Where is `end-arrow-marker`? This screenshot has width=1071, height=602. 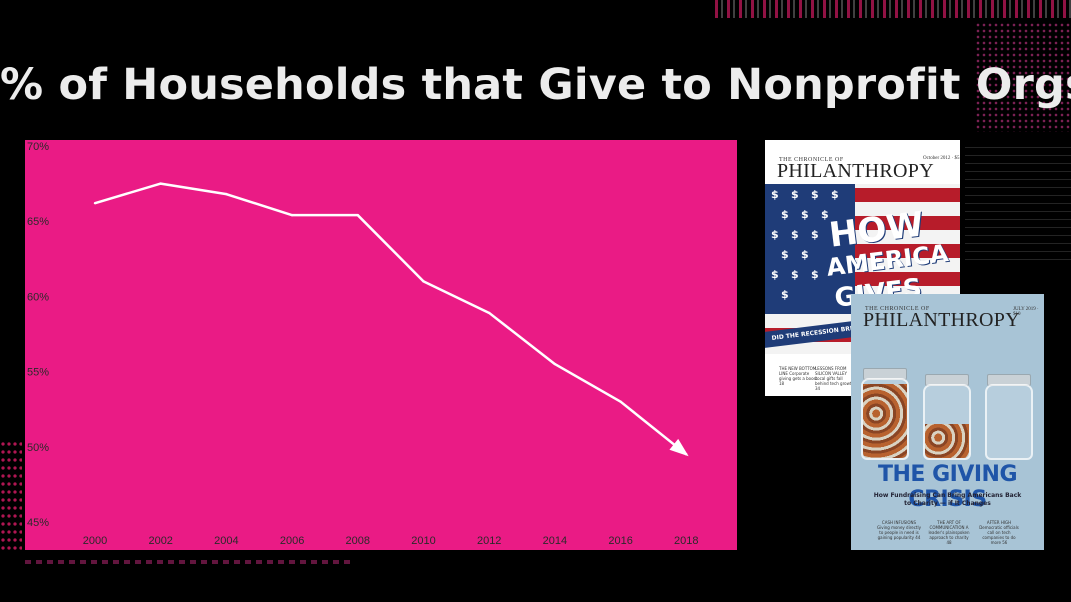
end-arrow-marker is located at coordinates (679, 447).